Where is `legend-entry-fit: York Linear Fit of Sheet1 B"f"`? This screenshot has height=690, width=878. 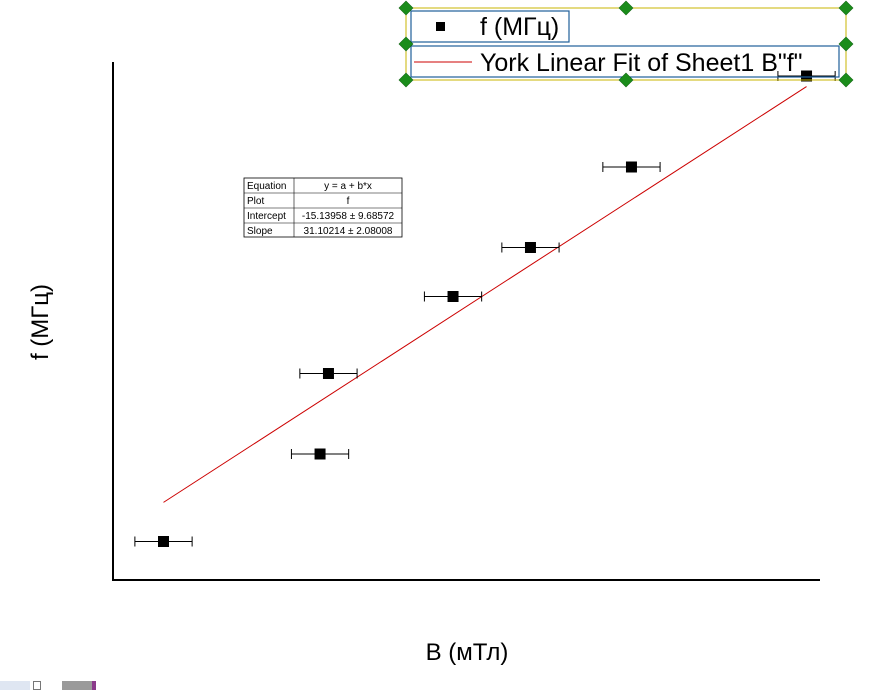 legend-entry-fit: York Linear Fit of Sheet1 B"f" is located at coordinates (641, 63).